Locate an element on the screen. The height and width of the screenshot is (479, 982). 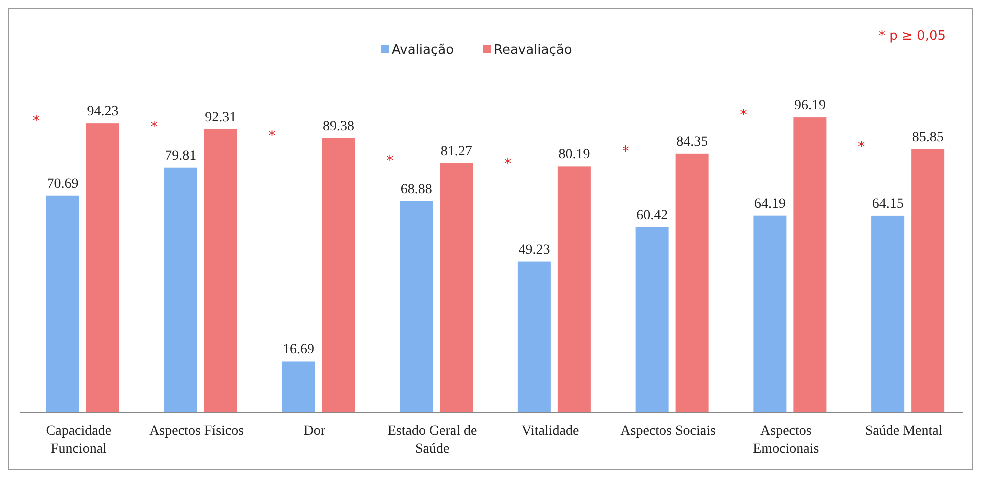
data-label: 68.88 is located at coordinates (416, 190).